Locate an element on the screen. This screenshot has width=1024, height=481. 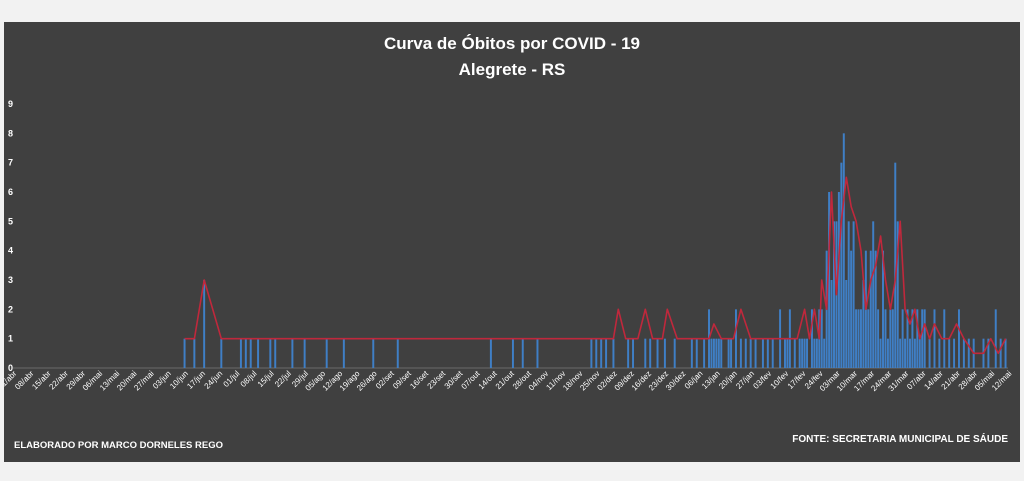
x-tick-label: 10/jun is located at coordinates (179, 380).